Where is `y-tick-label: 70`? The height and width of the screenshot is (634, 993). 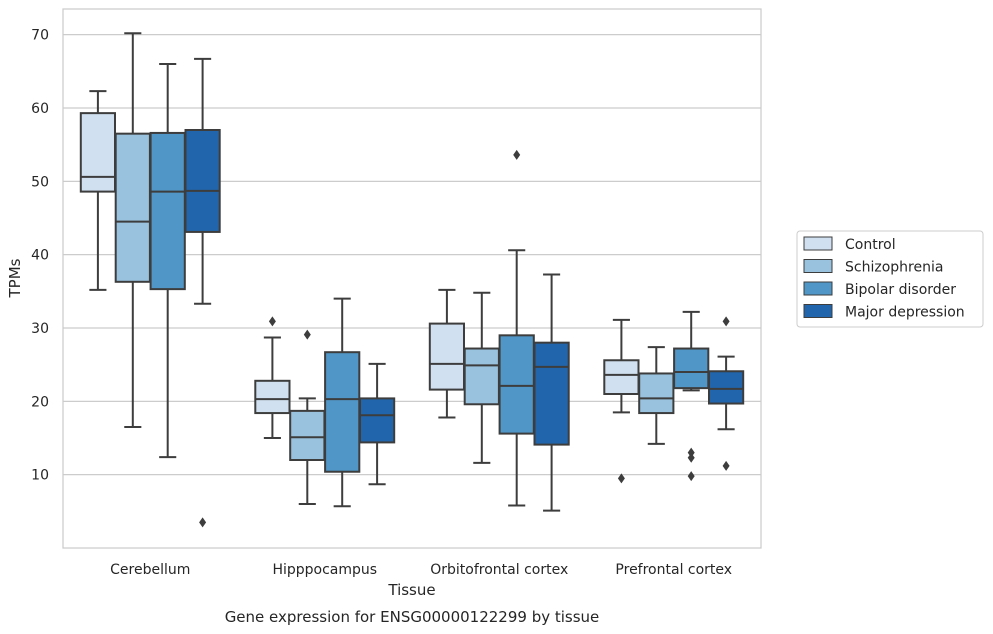
y-tick-label: 70 is located at coordinates (40, 36).